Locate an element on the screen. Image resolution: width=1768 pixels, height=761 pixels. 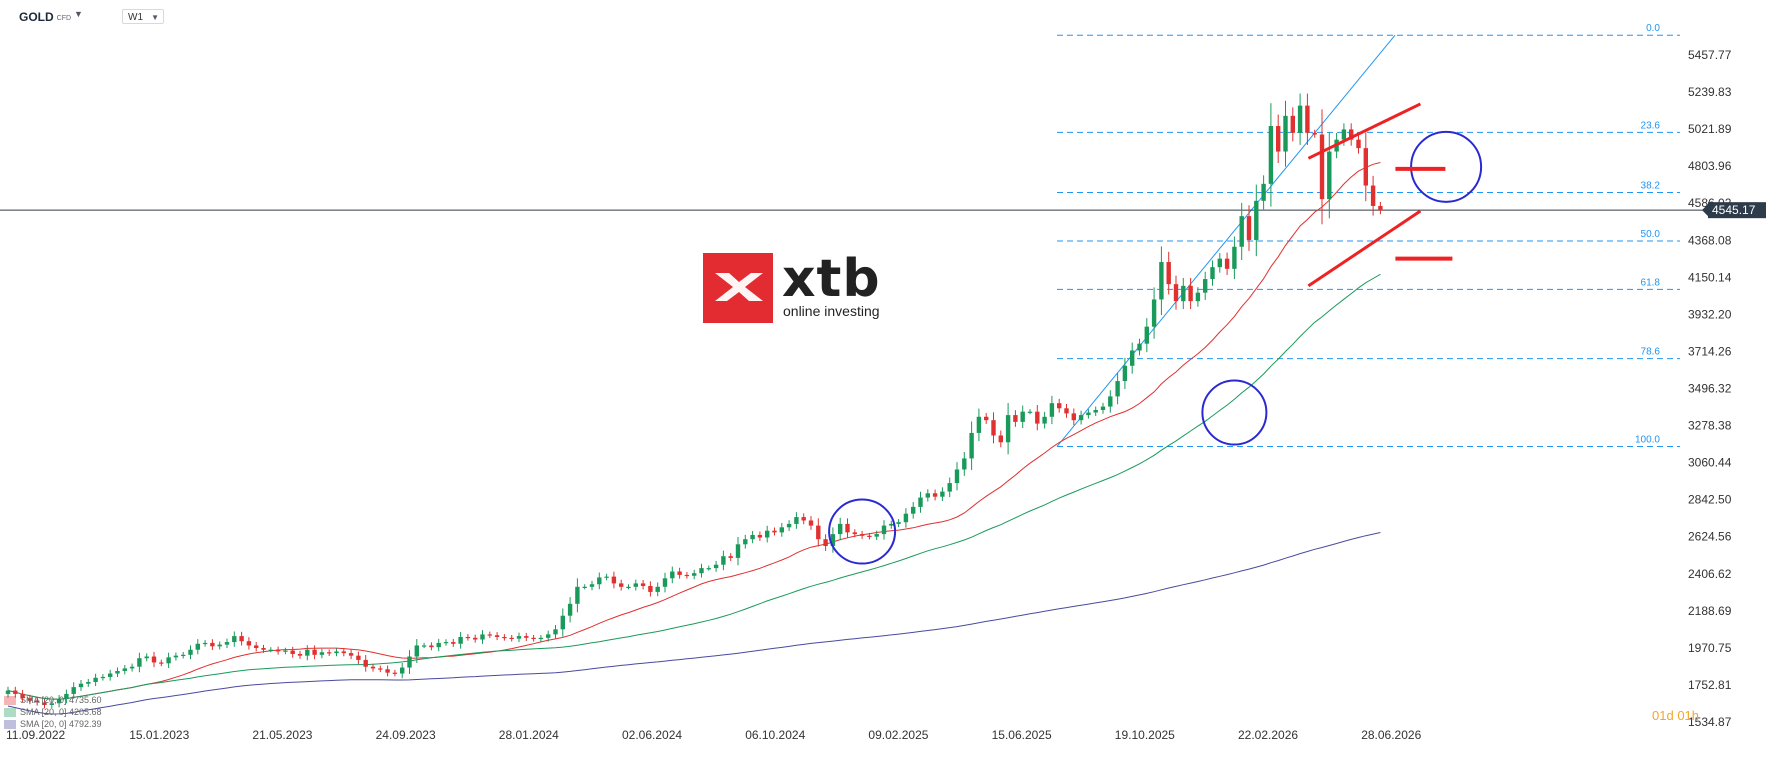
timeframe-select: W1 ▼ is located at coordinates (143, 16).